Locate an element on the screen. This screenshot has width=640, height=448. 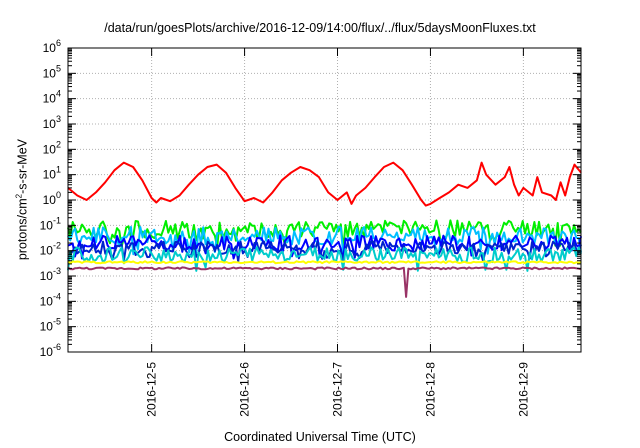
y-tick-label: 10³ is located at coordinates (52, 122).